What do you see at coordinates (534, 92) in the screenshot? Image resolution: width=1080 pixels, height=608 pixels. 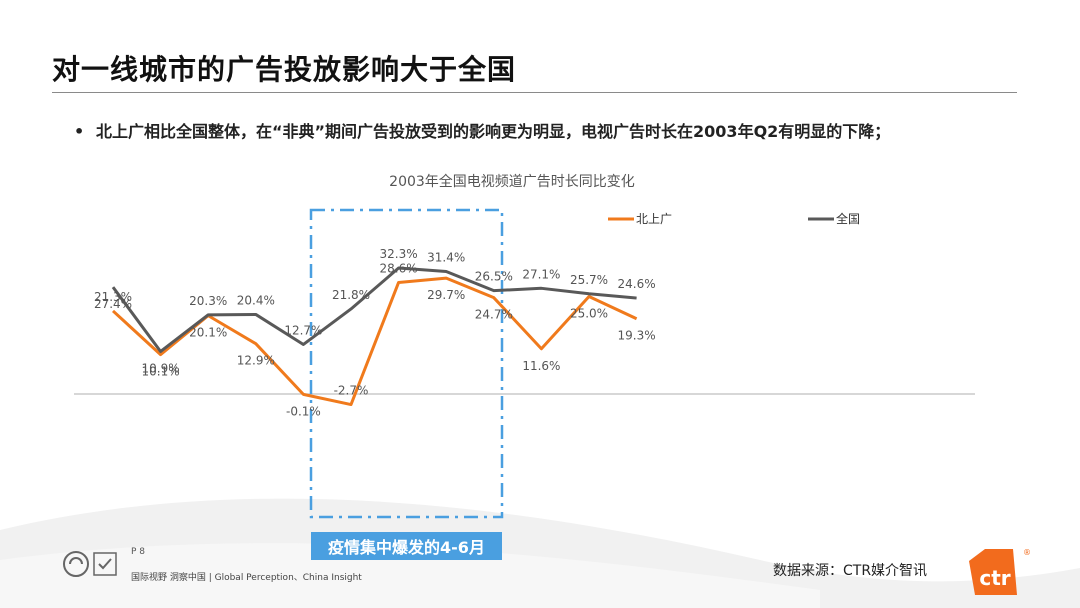 I see `title-divider` at bounding box center [534, 92].